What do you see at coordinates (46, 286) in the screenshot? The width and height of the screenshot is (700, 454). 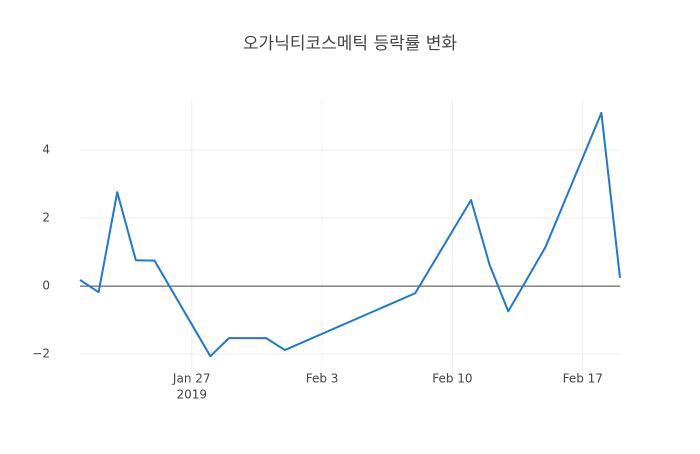 I see `y-tick-label: 0` at bounding box center [46, 286].